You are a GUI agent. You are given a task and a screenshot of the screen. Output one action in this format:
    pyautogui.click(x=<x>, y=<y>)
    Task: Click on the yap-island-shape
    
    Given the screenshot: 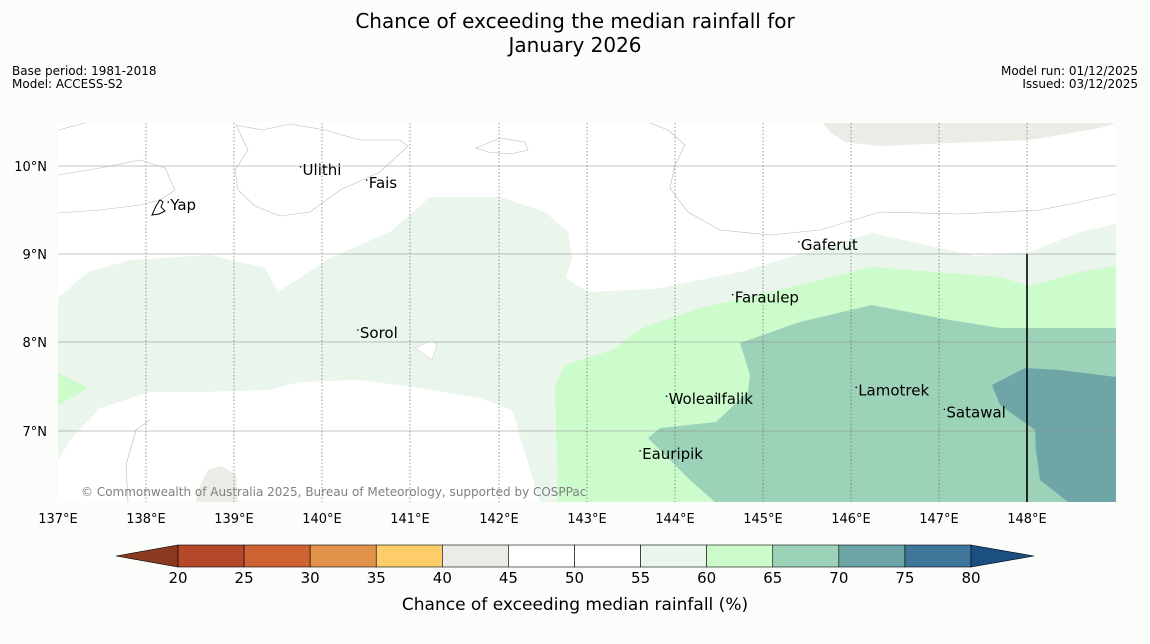 What is the action you would take?
    pyautogui.click(x=158, y=207)
    